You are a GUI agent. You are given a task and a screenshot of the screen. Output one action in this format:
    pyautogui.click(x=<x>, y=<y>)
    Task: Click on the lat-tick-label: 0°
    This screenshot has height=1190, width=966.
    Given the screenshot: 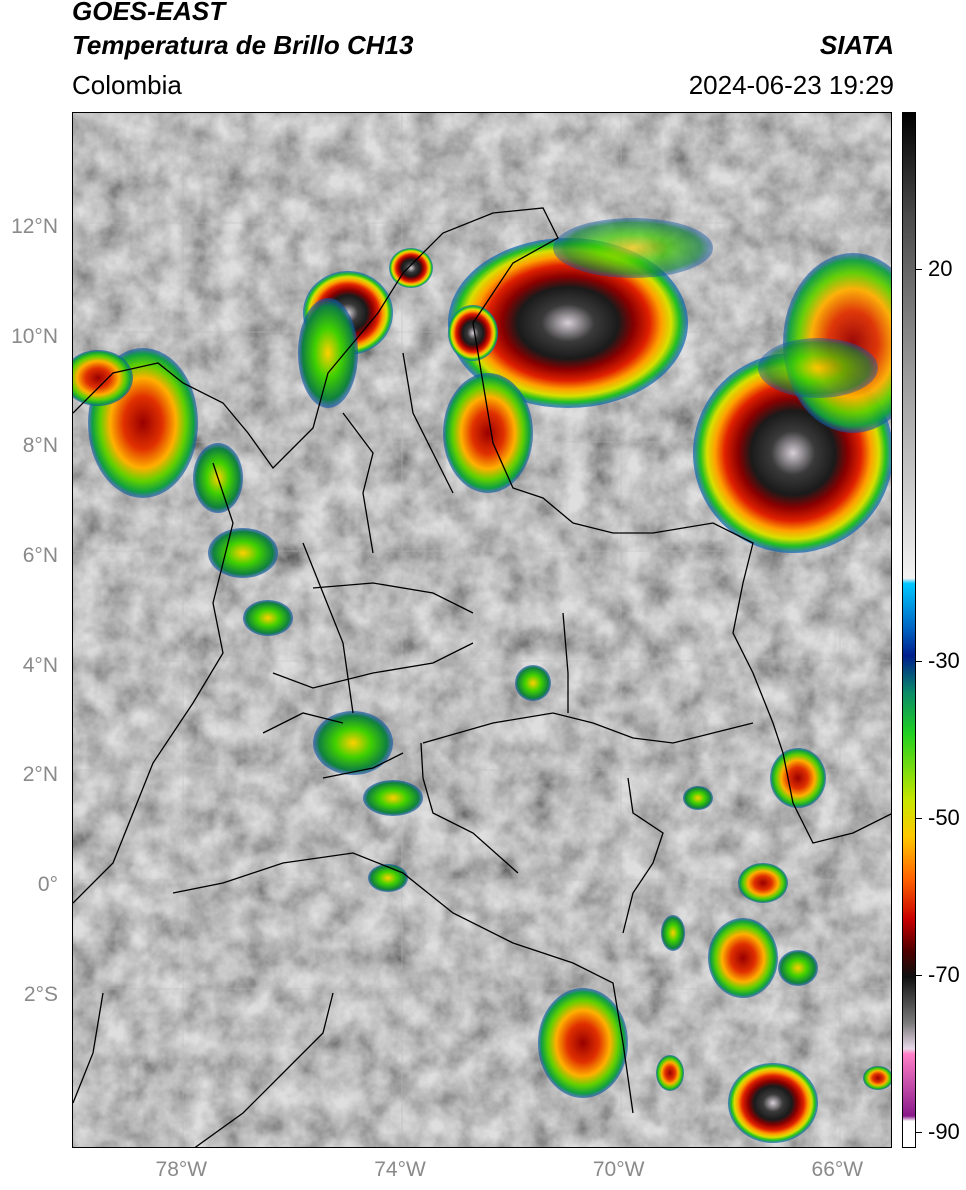 What is the action you would take?
    pyautogui.click(x=47, y=884)
    